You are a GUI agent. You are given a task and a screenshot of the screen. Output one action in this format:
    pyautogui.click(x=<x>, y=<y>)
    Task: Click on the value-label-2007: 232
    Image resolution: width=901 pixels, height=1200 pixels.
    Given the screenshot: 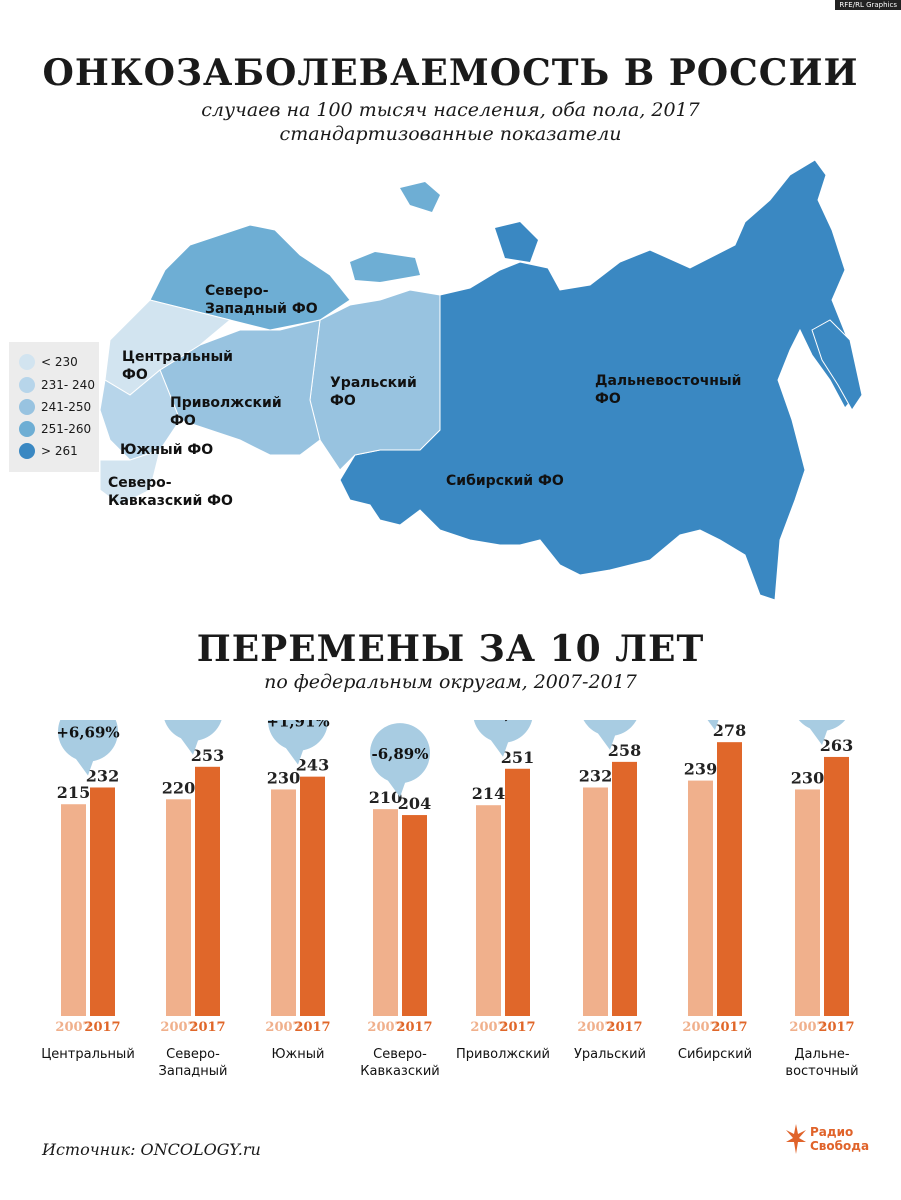 What is the action you would take?
    pyautogui.click(x=595, y=775)
    